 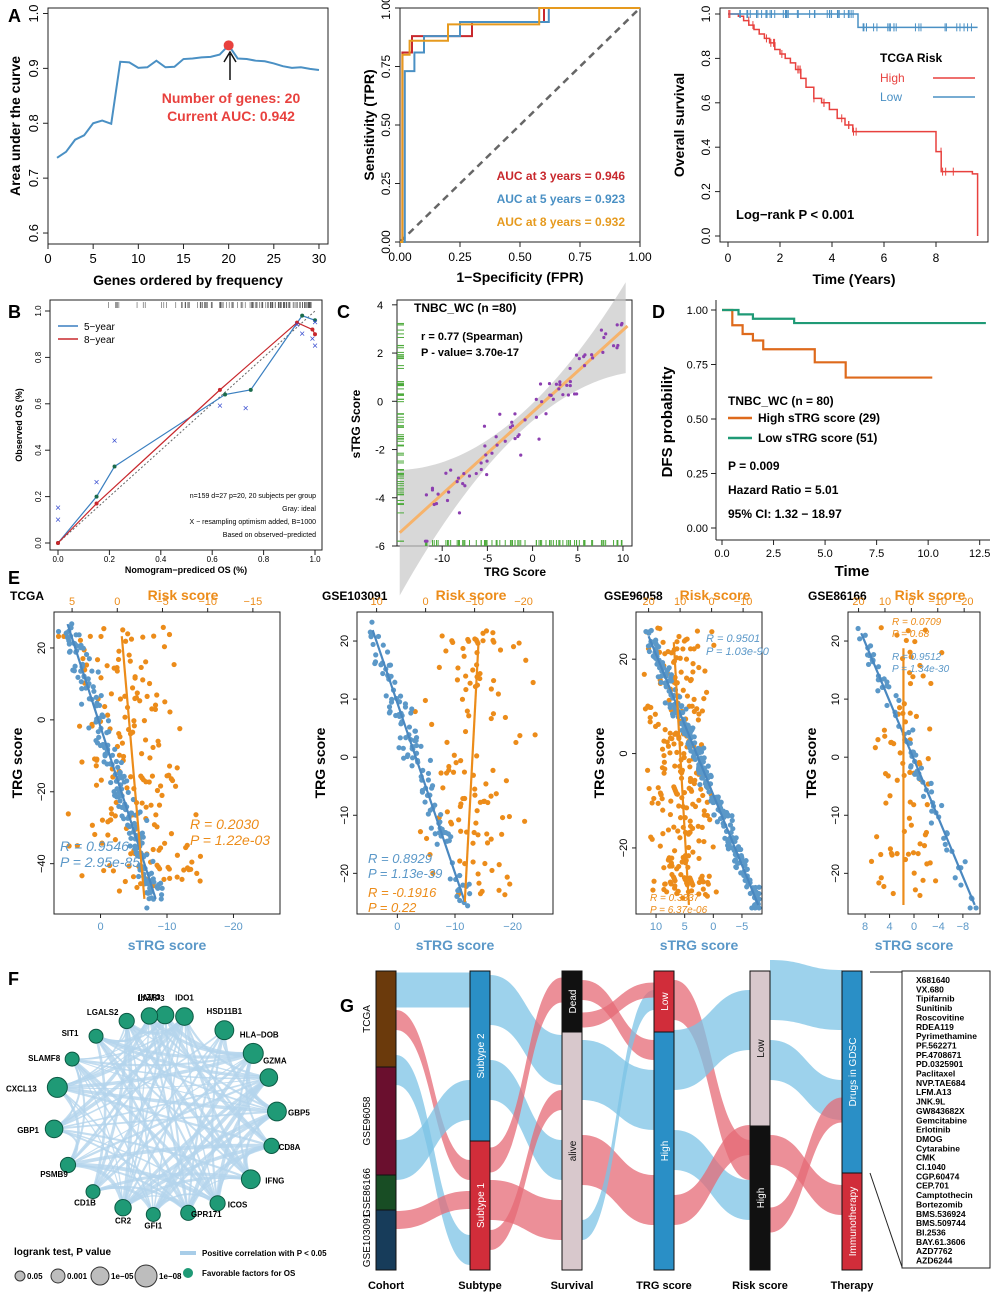 What do you see at coordinates (703, 770) in the screenshot?
I see `e-fit-blue` at bounding box center [703, 770].